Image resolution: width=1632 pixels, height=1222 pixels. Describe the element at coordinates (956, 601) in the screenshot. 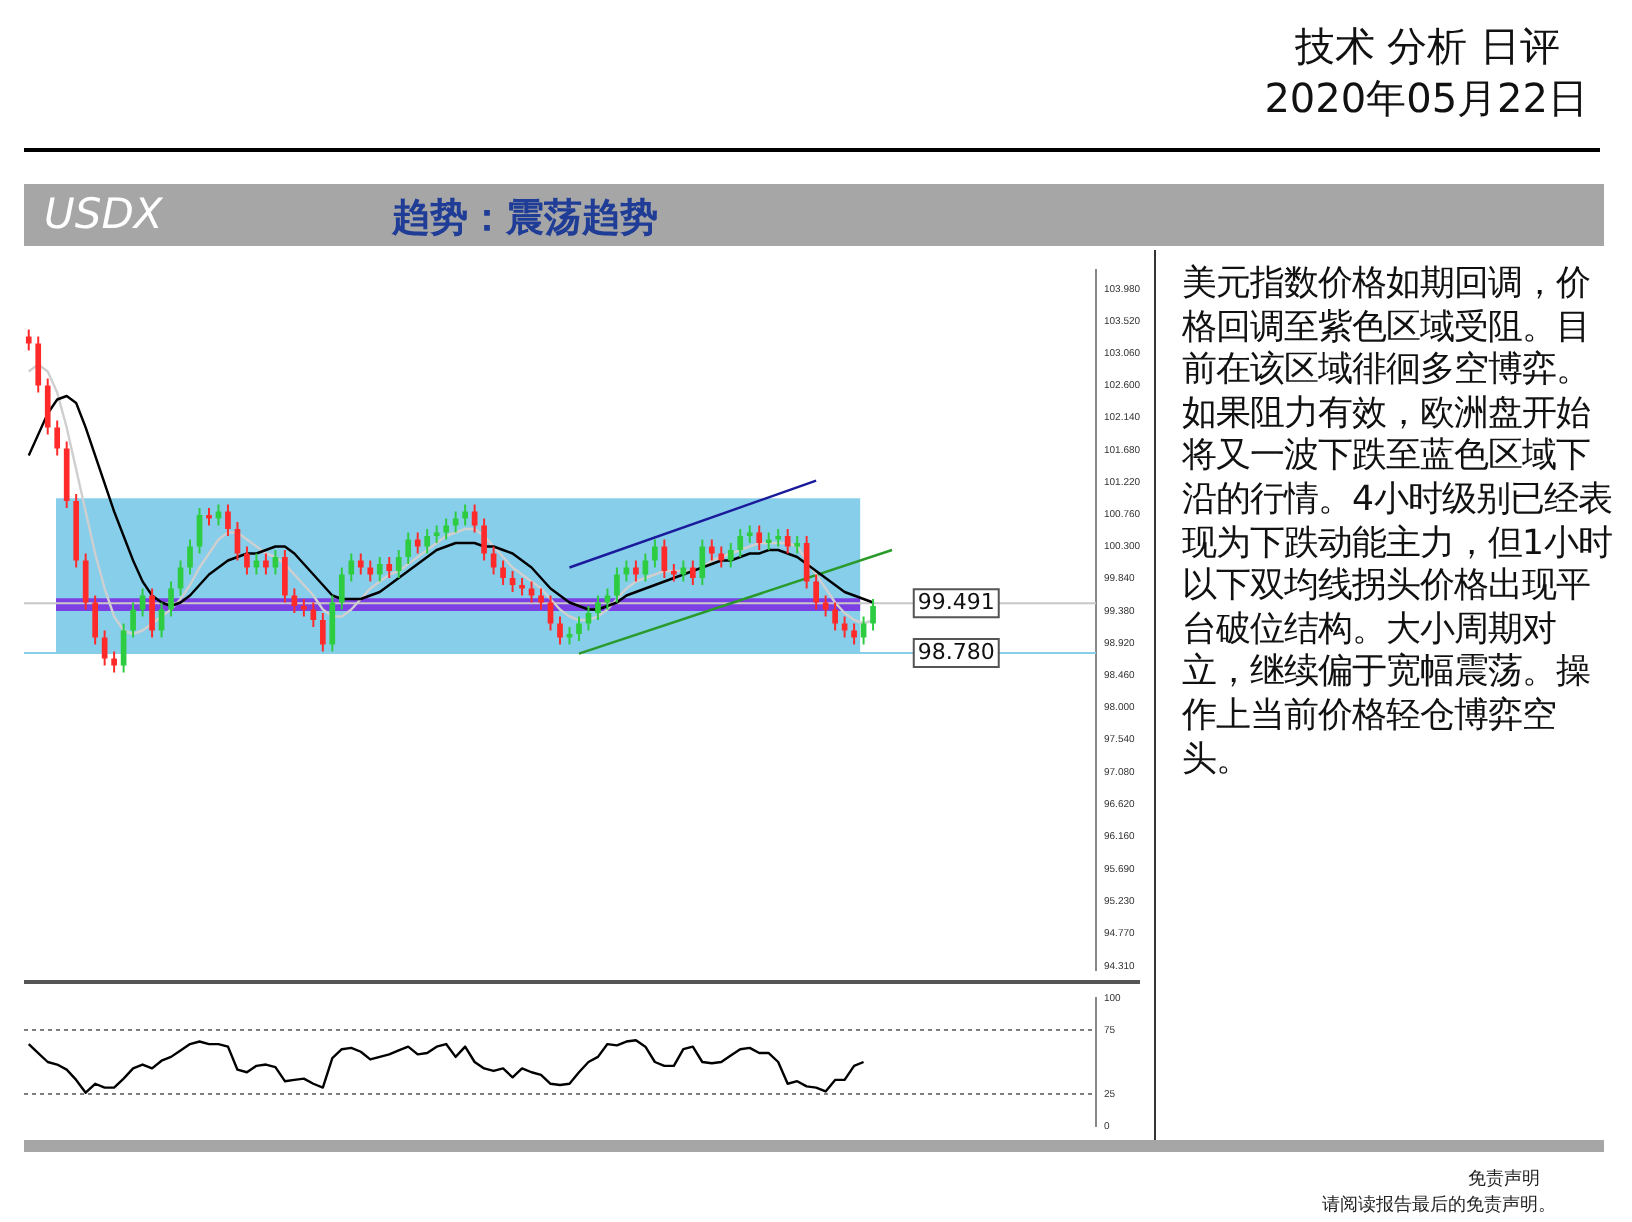

I see `ref-line-label: 99.491` at that location.